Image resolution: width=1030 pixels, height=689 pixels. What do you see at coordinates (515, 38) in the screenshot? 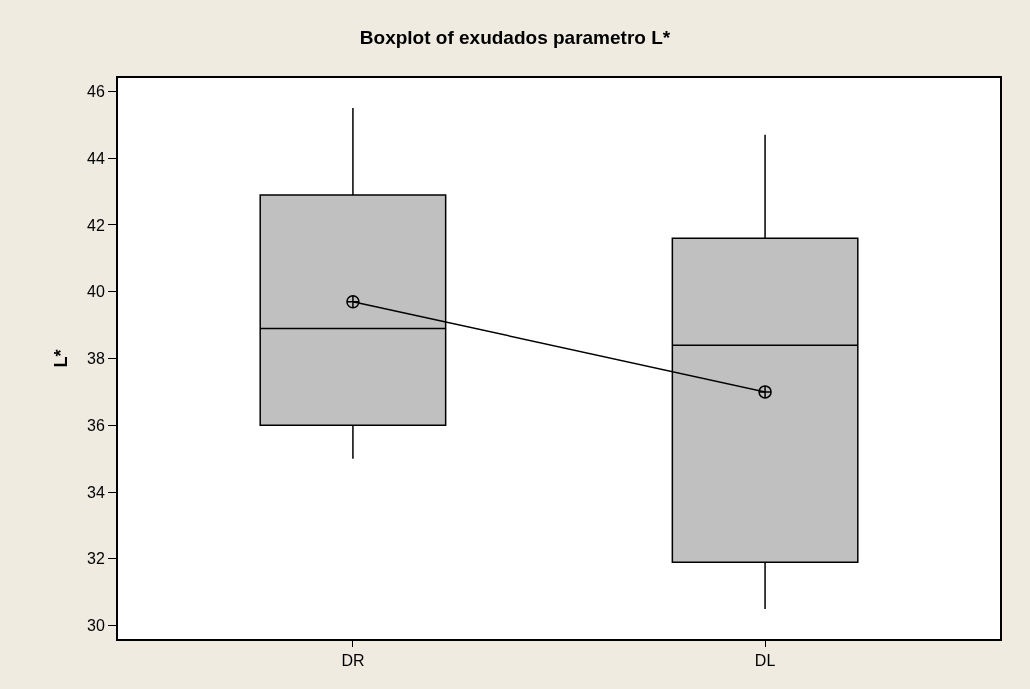
I see `chart-title: Boxplot of exudados parametro L*` at bounding box center [515, 38].